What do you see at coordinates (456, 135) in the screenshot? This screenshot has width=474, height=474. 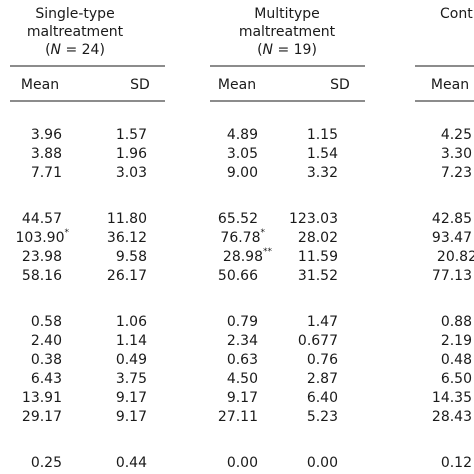 I see `cell: 4.25` at bounding box center [456, 135].